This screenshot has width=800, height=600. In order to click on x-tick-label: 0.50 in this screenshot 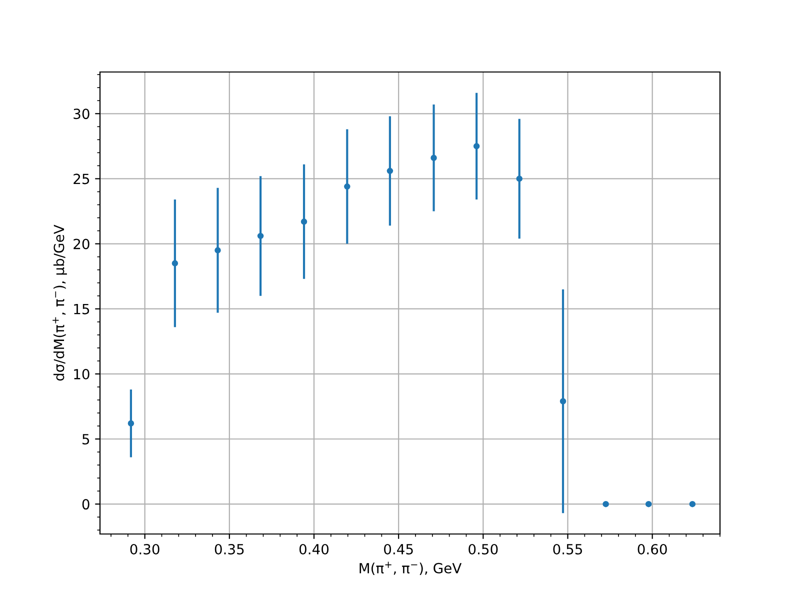, I will do `click(483, 549)`.